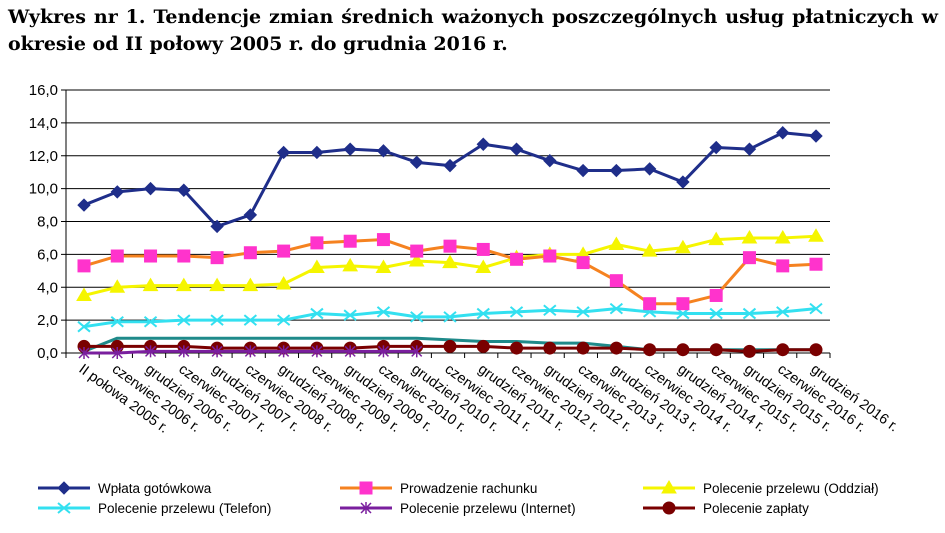 The width and height of the screenshot is (945, 533). What do you see at coordinates (47, 320) in the screenshot?
I see `y-tick-label: 2,0` at bounding box center [47, 320].